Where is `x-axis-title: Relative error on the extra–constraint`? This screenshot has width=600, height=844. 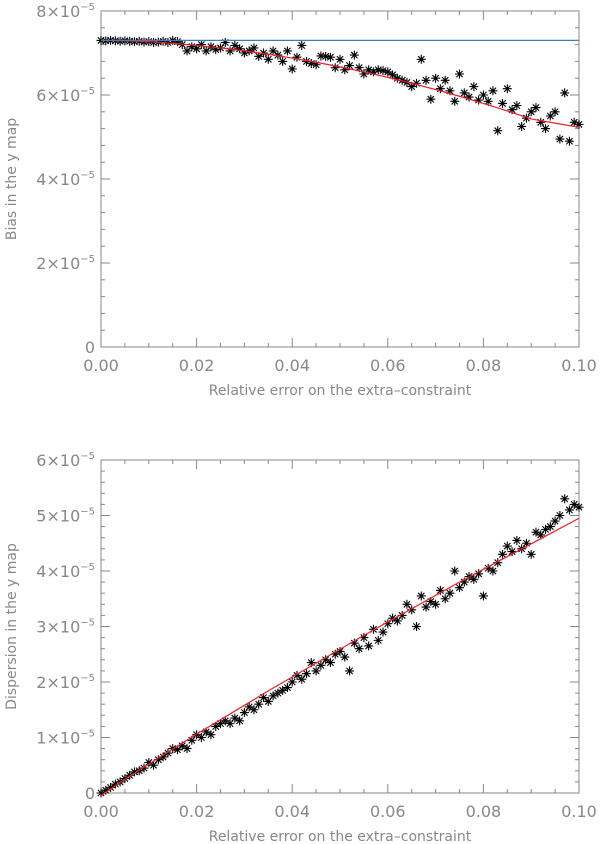 x-axis-title: Relative error on the extra–constraint is located at coordinates (340, 836).